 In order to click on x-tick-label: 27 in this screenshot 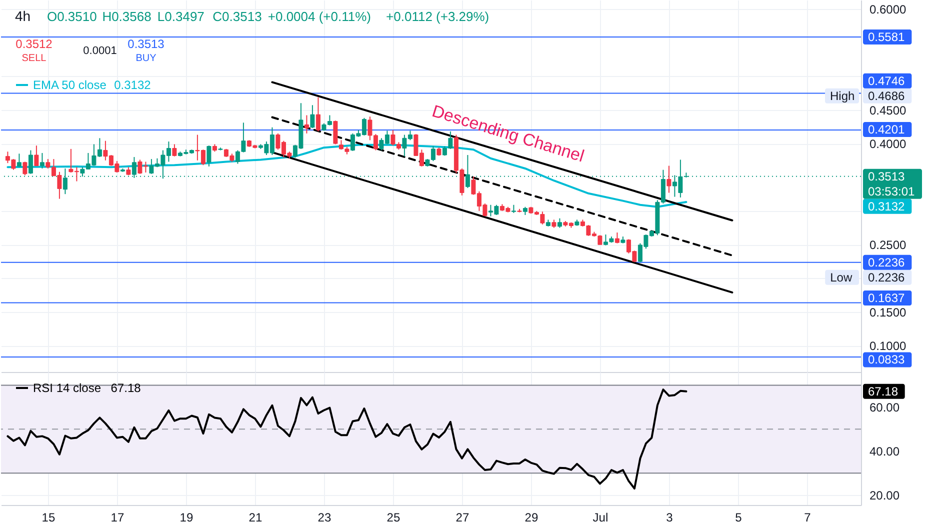, I will do `click(463, 517)`.